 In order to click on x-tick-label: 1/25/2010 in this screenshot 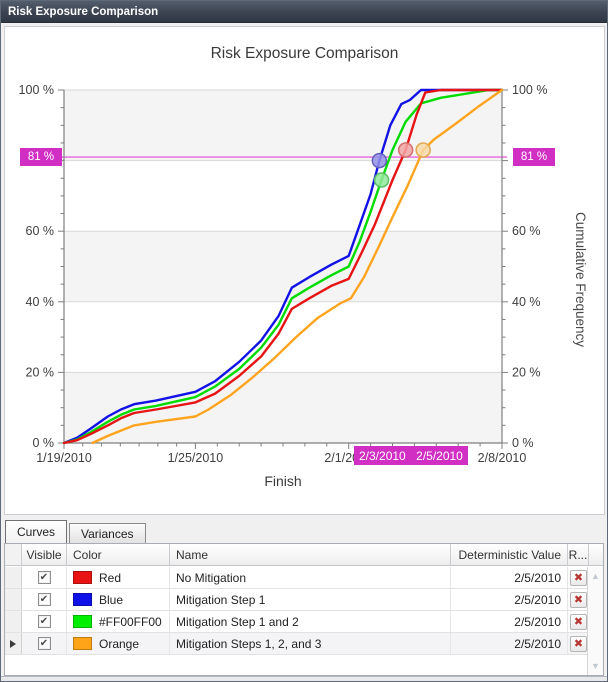, I will do `click(196, 458)`.